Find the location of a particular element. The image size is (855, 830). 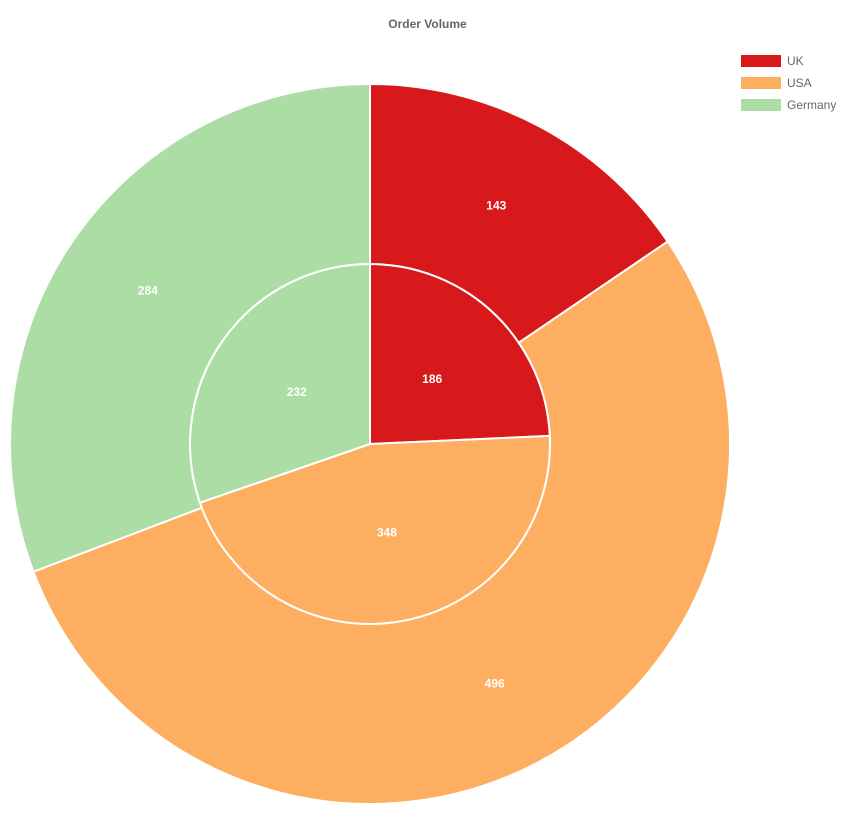

legend-item-germany: Germany is located at coordinates (788, 105).